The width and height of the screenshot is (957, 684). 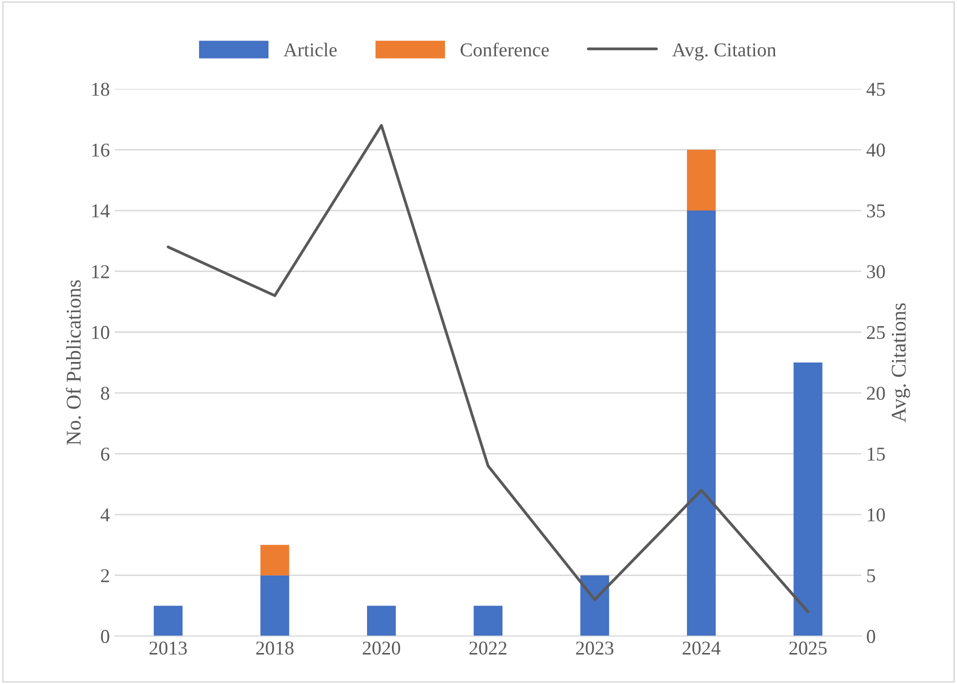 I want to click on x-tick-label: 2024, so click(x=701, y=648).